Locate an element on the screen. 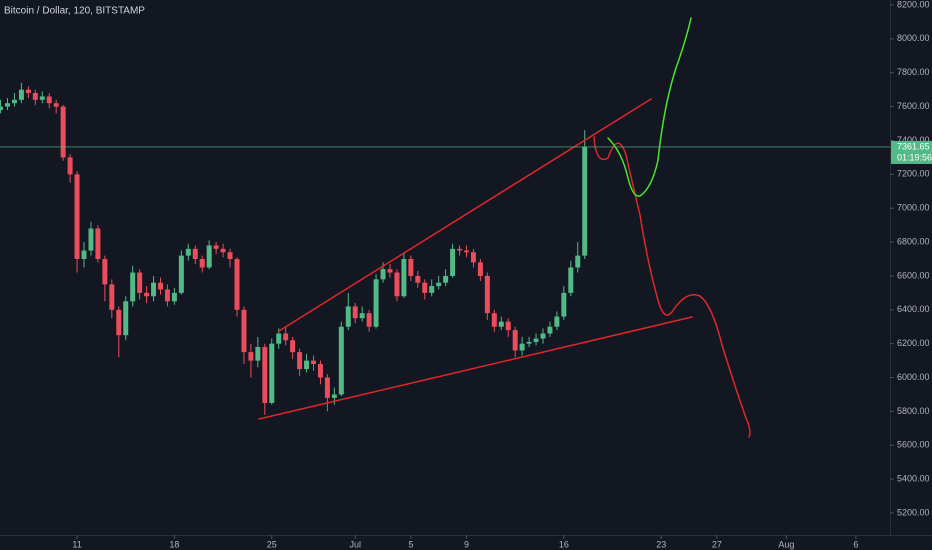 The image size is (932, 550). x-tick-label: 16 is located at coordinates (564, 544).